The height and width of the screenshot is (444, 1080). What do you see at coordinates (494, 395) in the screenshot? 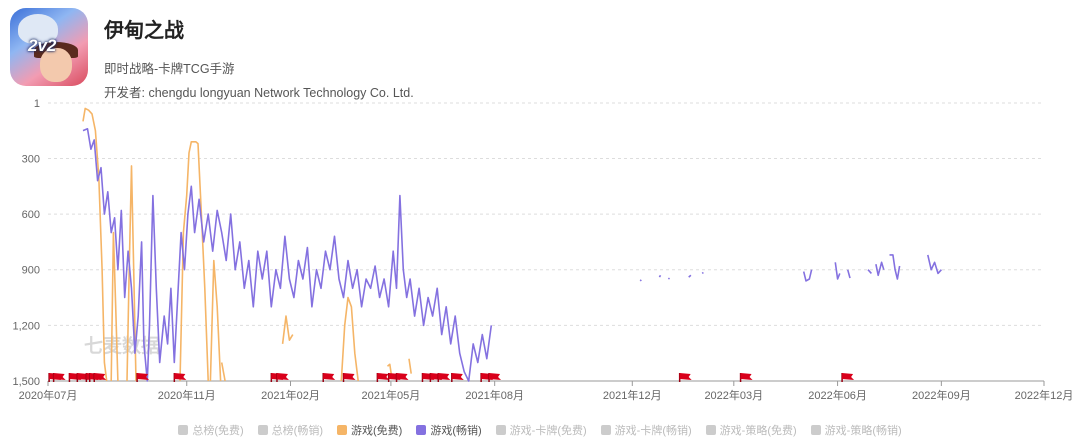
I see `x-tick-label: 2021年08月` at bounding box center [494, 395].